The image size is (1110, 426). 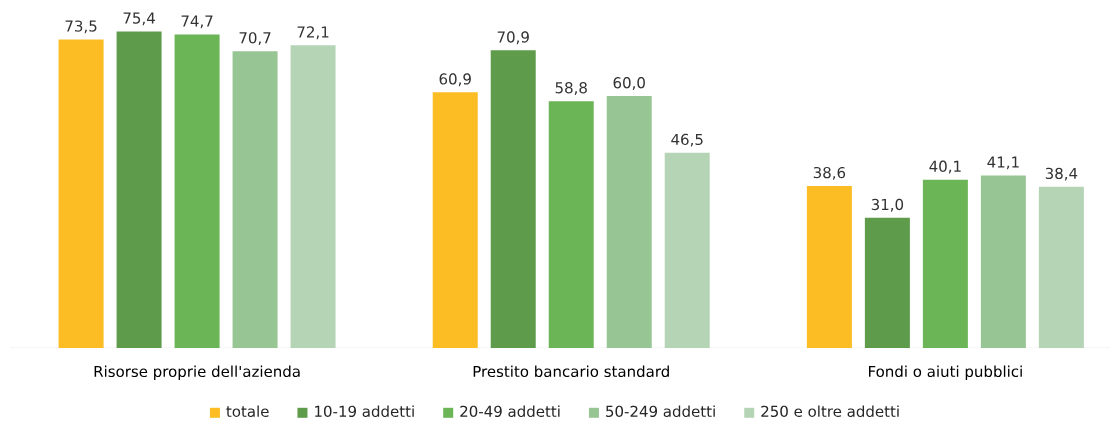 What do you see at coordinates (197, 22) in the screenshot?
I see `data-label: 74,7` at bounding box center [197, 22].